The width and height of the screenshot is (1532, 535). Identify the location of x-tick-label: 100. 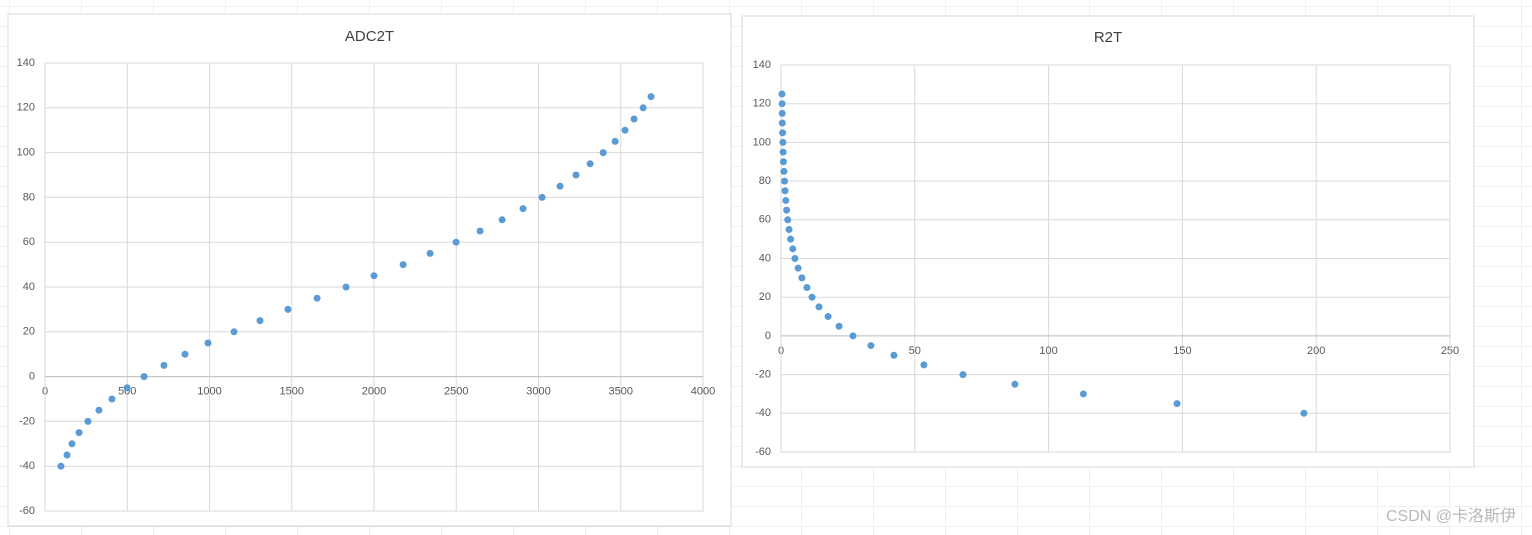
(1048, 351).